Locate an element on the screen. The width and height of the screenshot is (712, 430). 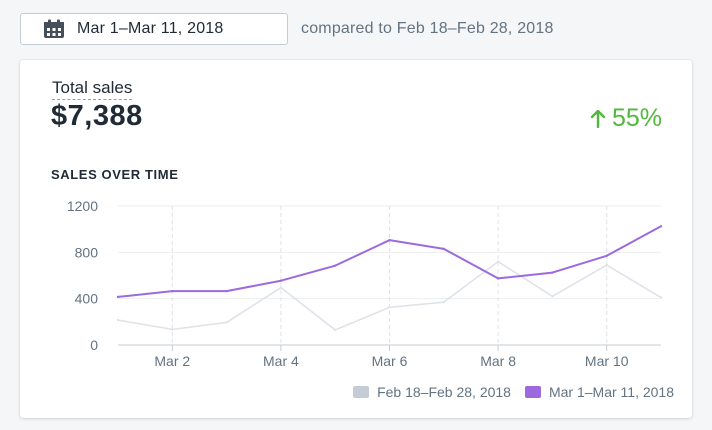
legend-item: Mar 1–Mar 11, 2018 is located at coordinates (599, 392).